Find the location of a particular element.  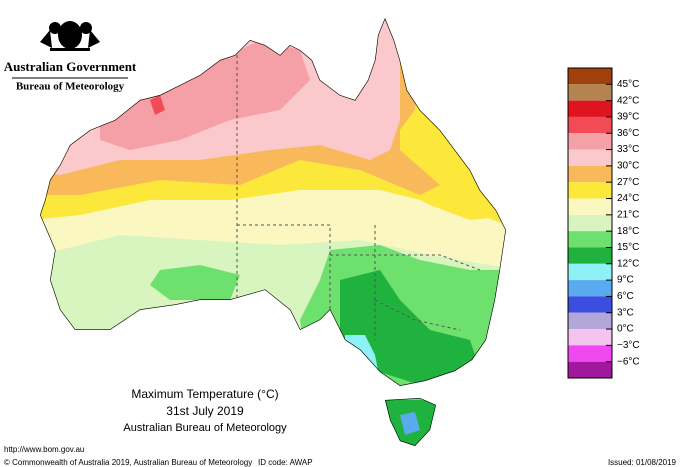

legend-label: 15°C is located at coordinates (628, 247).